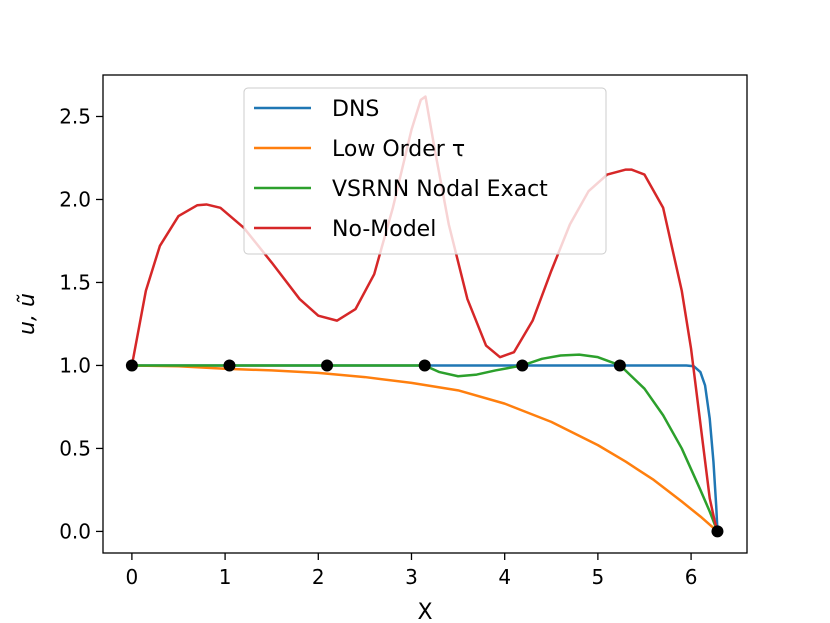 The height and width of the screenshot is (623, 830). I want to click on x-tick-label: 5, so click(598, 577).